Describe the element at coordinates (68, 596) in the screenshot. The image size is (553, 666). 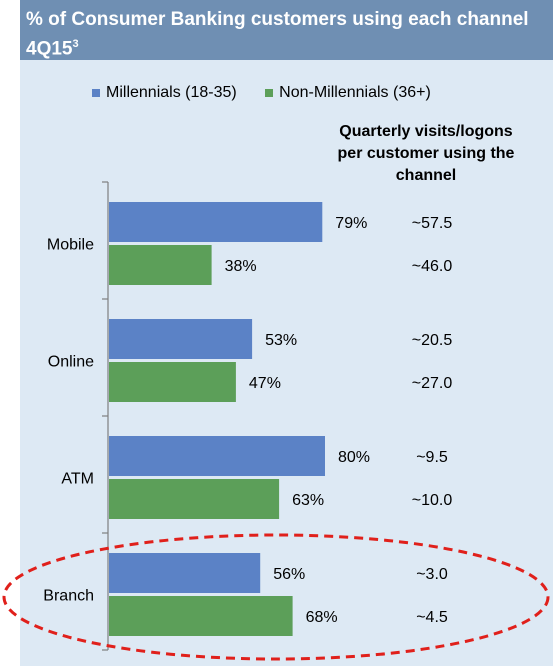
I see `category-label-branch: Branch` at that location.